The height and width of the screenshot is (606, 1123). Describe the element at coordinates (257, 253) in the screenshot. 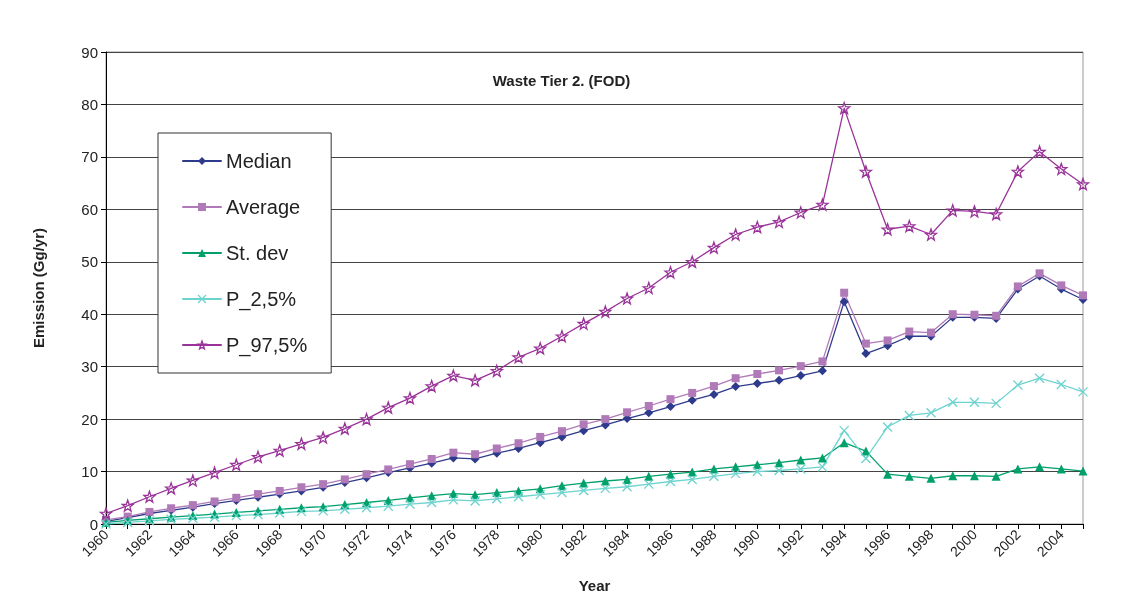

I see `legend-label: St. dev` at that location.